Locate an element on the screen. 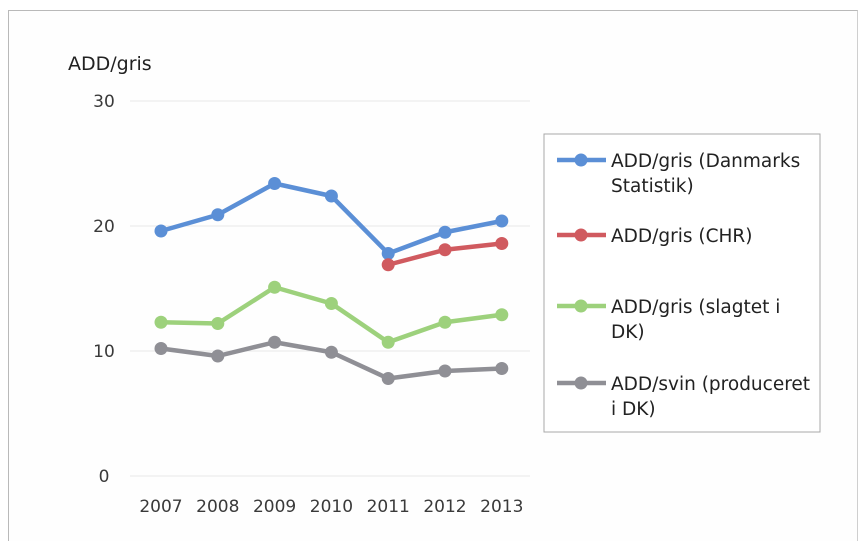 Image resolution: width=864 pixels, height=541 pixels. x-tick-label: 2010 is located at coordinates (331, 507).